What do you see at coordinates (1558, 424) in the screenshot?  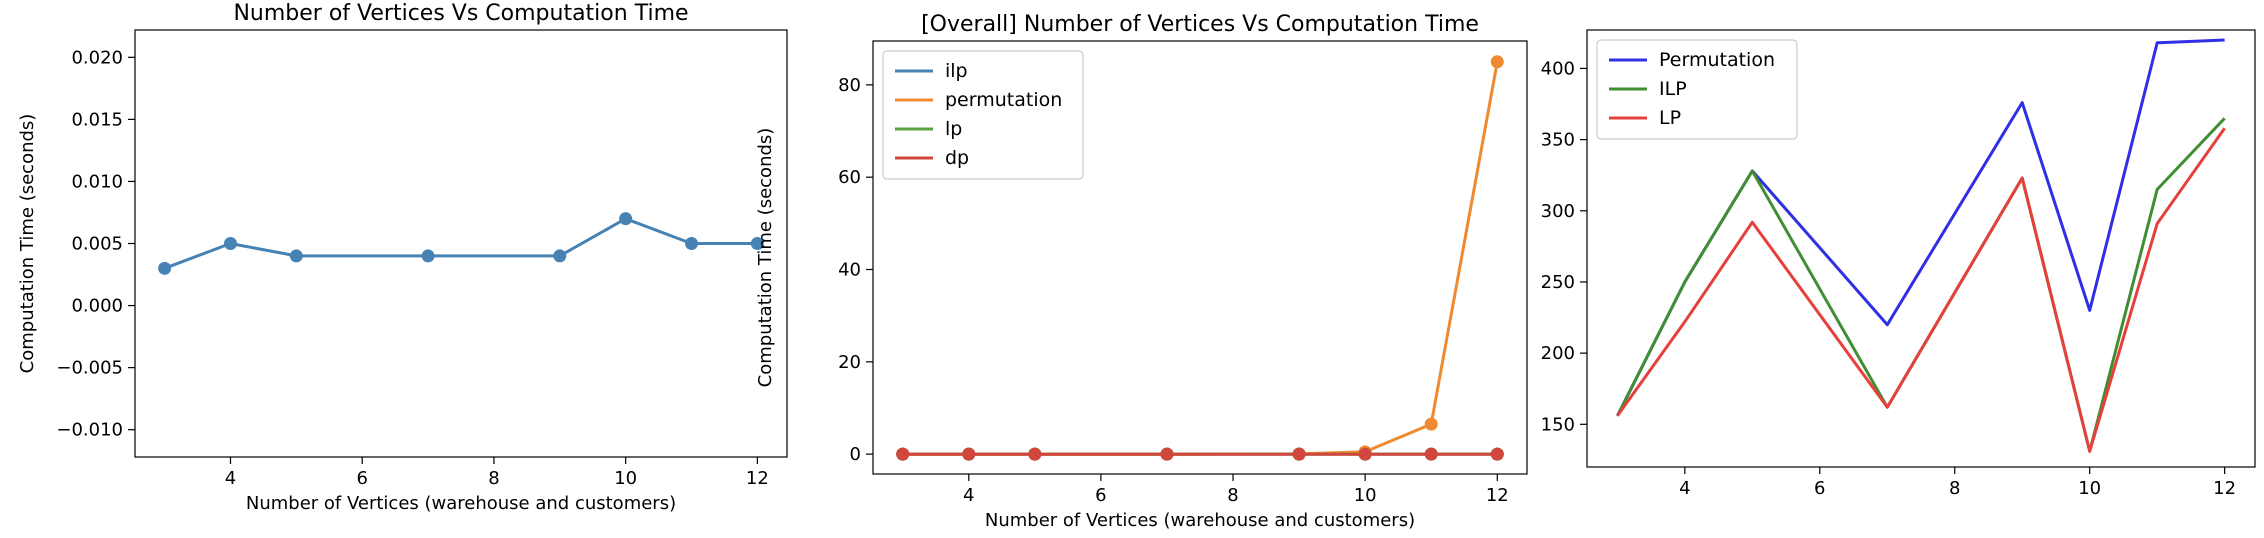 I see `y-tick-label: 150` at bounding box center [1558, 424].